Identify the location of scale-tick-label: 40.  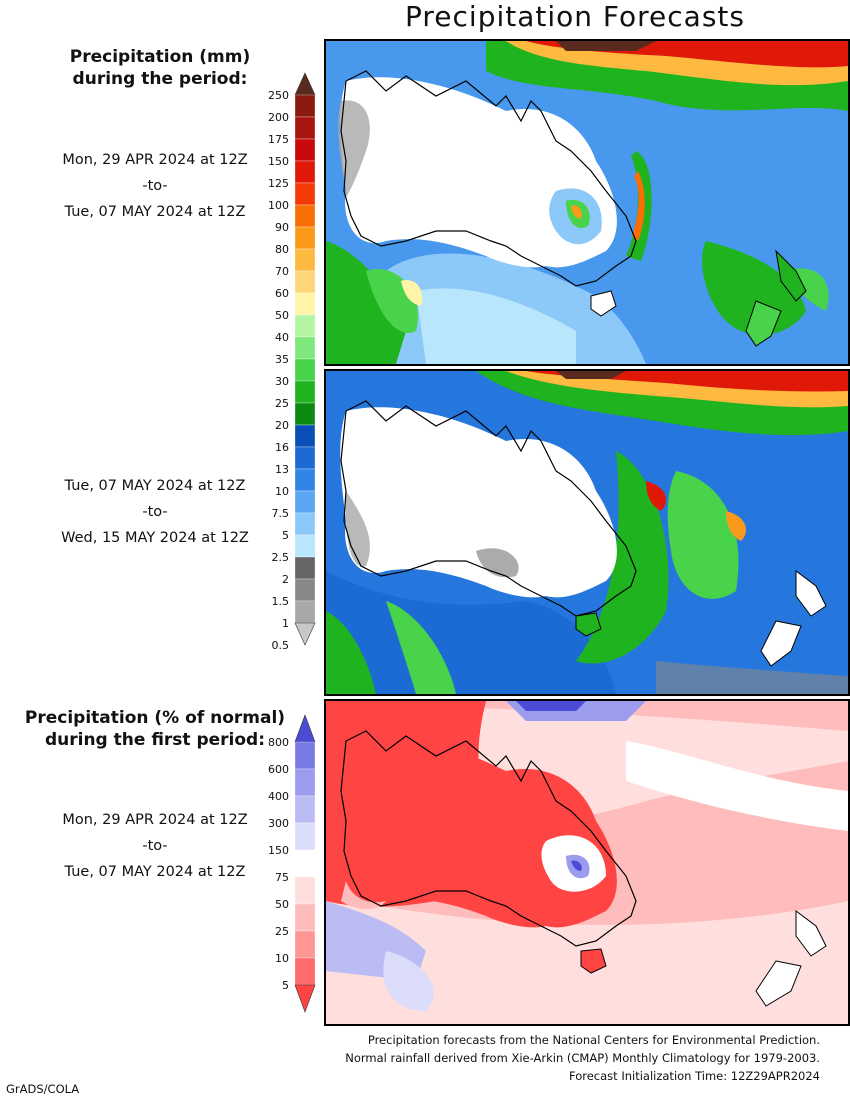
(282, 337).